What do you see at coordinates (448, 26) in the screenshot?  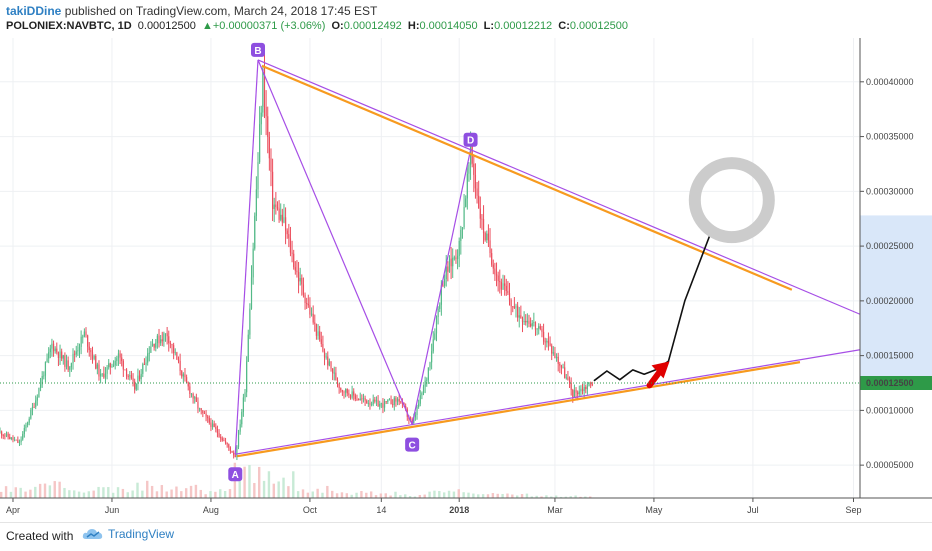 I see `high-value: 0.00014050` at bounding box center [448, 26].